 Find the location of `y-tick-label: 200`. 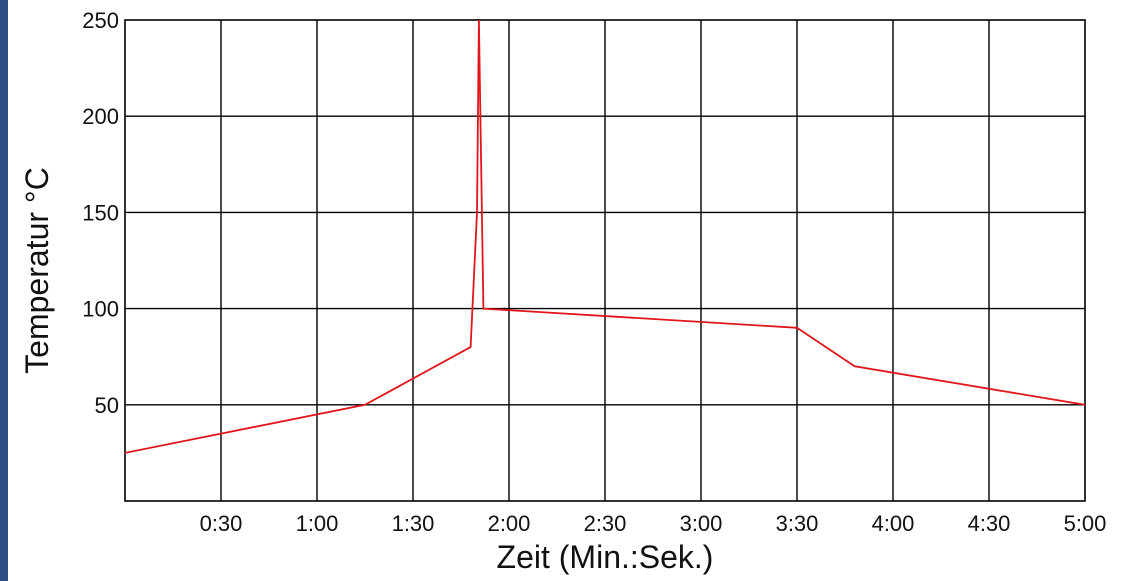

y-tick-label: 200 is located at coordinates (100, 116).